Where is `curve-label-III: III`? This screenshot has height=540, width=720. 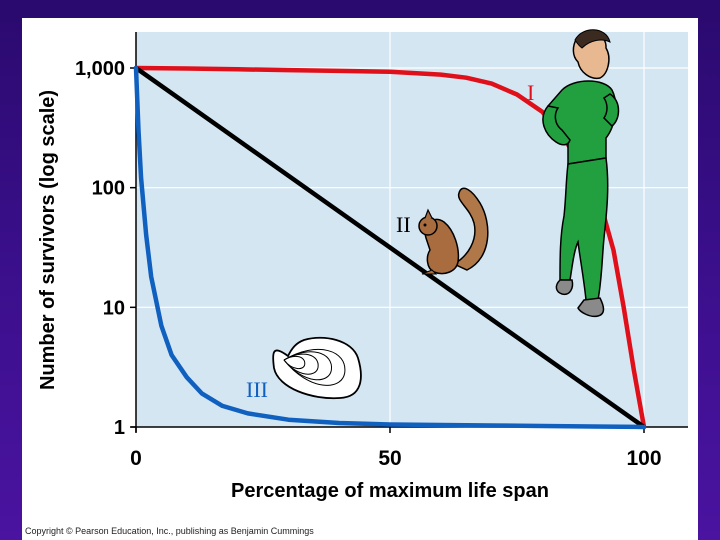 curve-label-III: III is located at coordinates (257, 389).